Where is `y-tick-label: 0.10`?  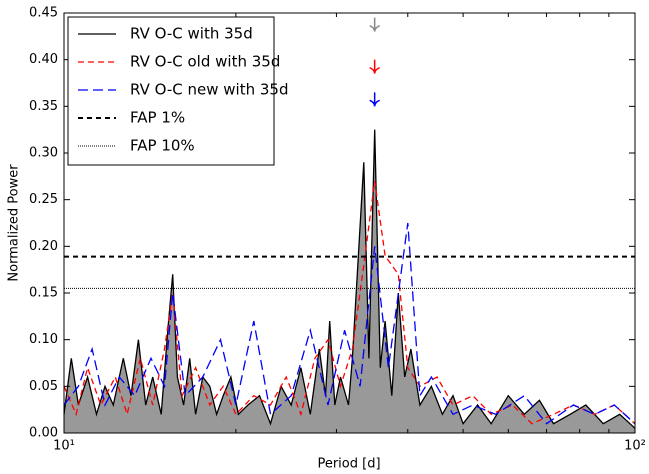 y-tick-label: 0.10 is located at coordinates (43, 339).